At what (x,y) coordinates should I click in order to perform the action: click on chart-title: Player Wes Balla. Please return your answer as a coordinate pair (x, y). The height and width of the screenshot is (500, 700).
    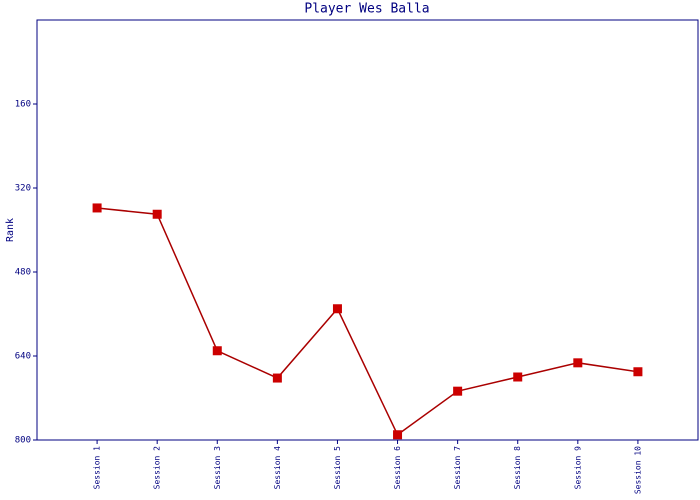
    Looking at the image, I should click on (366, 9).